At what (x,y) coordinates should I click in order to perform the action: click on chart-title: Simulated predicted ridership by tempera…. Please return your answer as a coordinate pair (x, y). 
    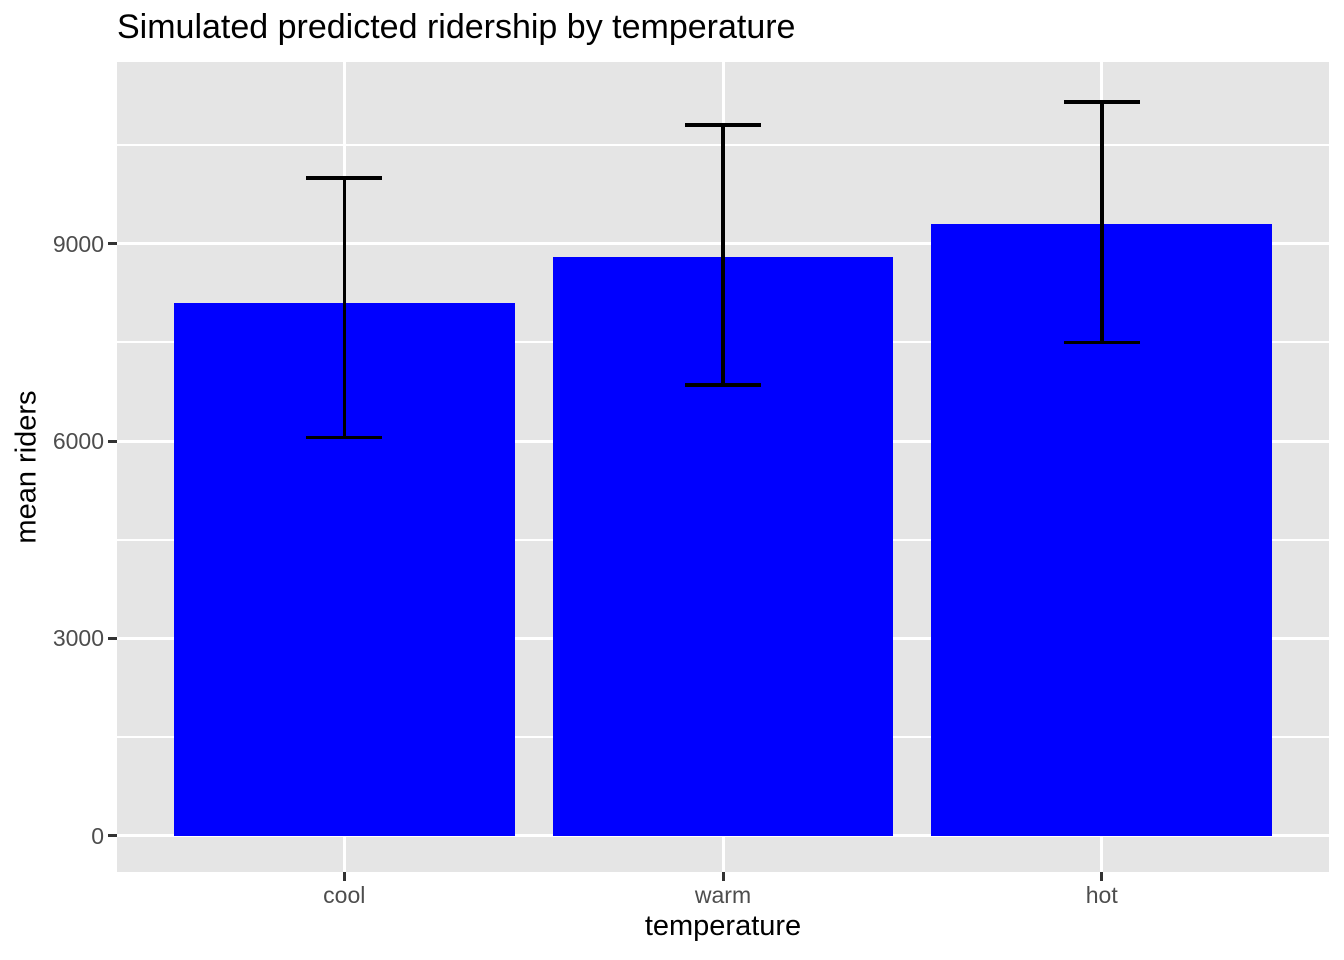
    Looking at the image, I should click on (456, 27).